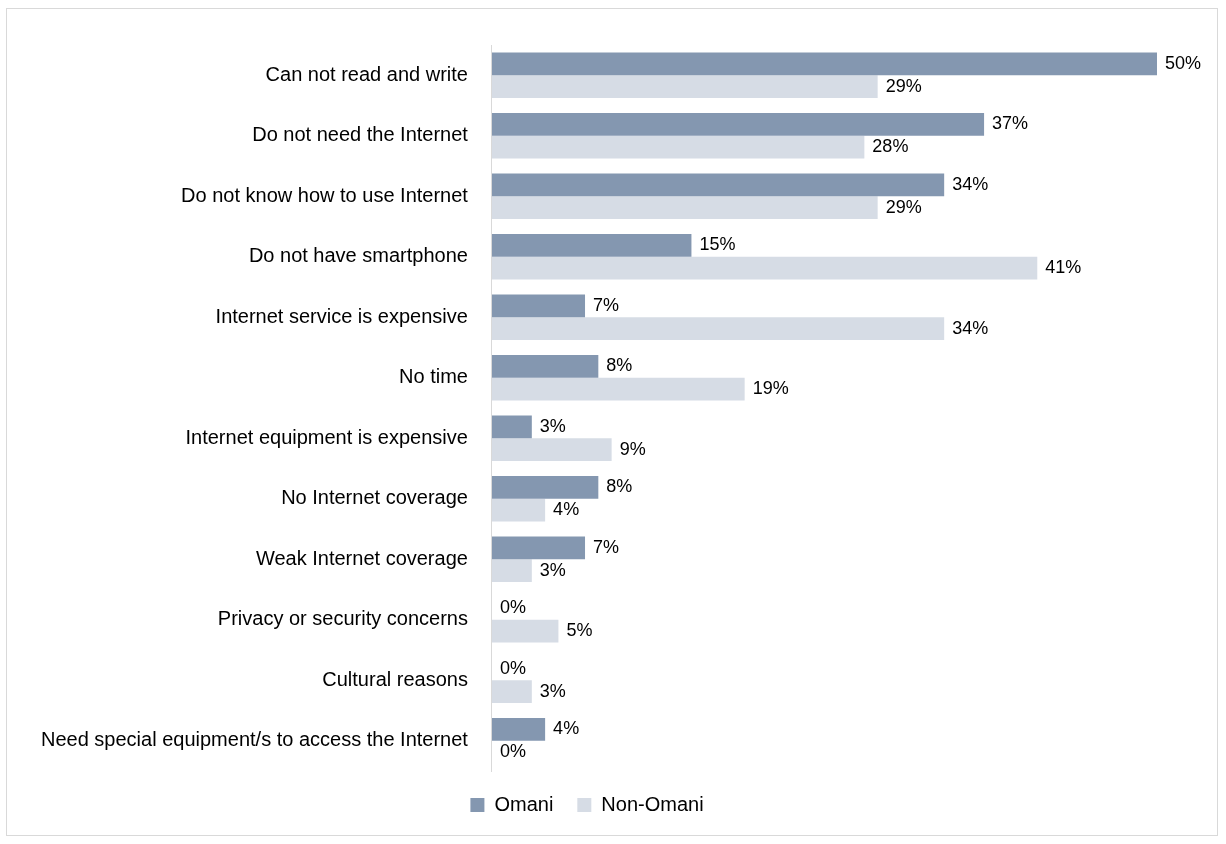 This screenshot has height=844, width=1226. I want to click on y-tick-label: Weak Internet coverage, so click(361, 557).